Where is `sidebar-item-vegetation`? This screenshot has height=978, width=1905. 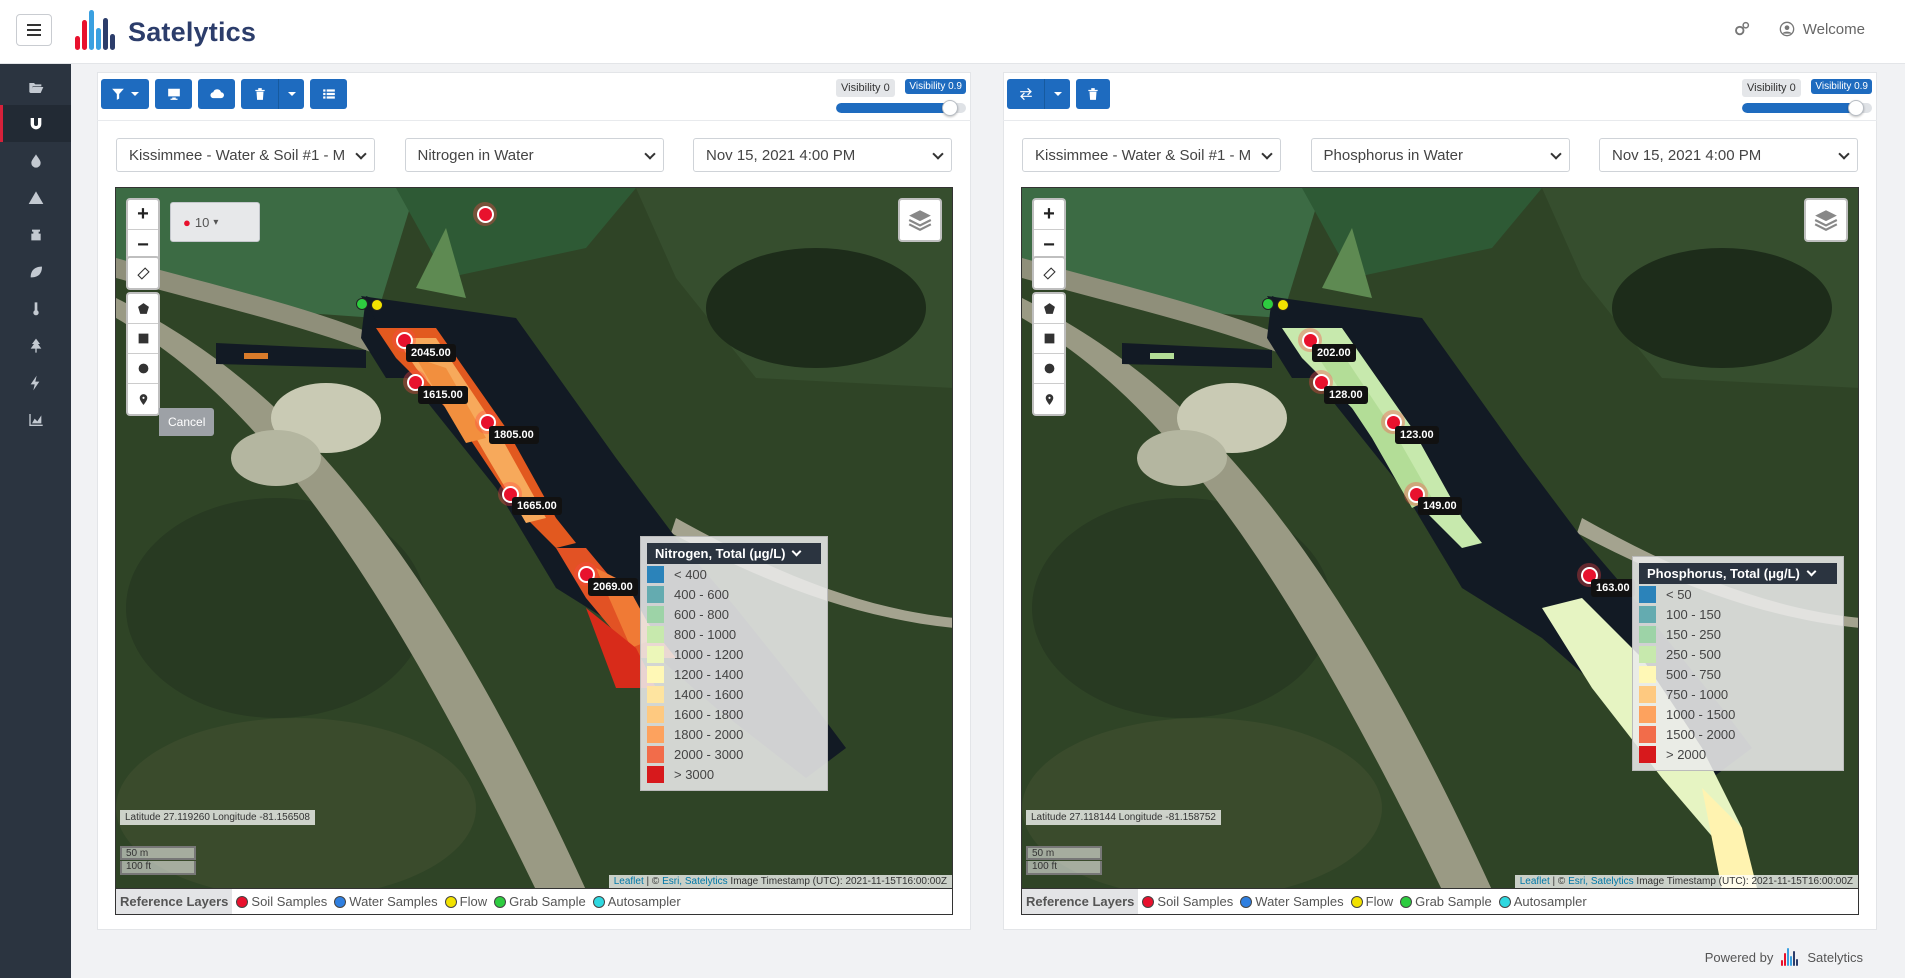 sidebar-item-vegetation is located at coordinates (35, 271).